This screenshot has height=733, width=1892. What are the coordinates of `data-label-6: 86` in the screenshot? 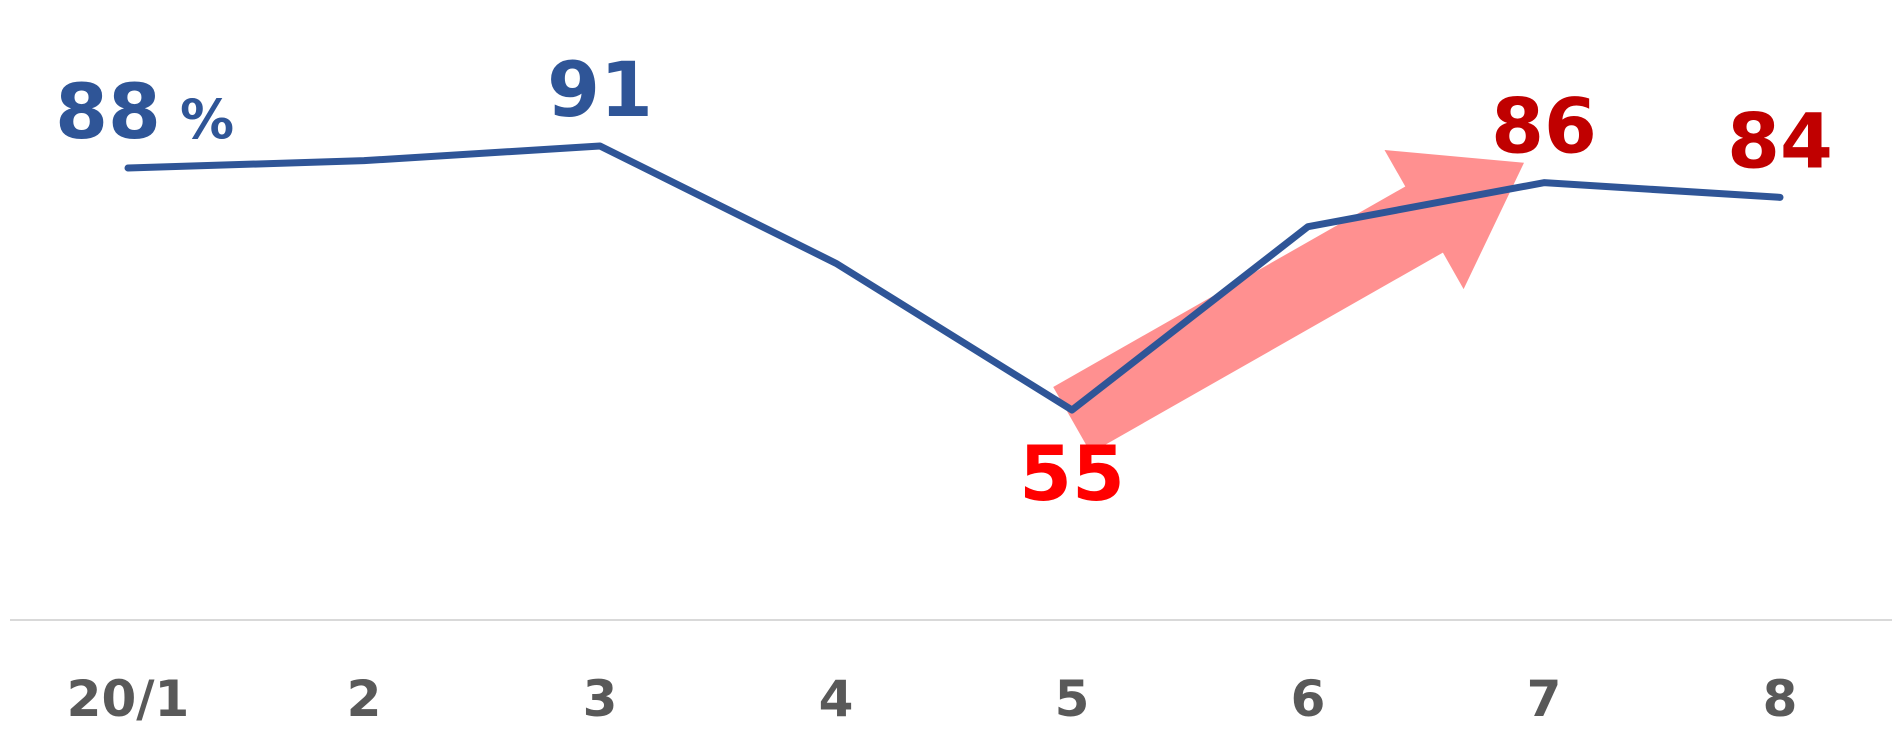 It's located at (1544, 126).